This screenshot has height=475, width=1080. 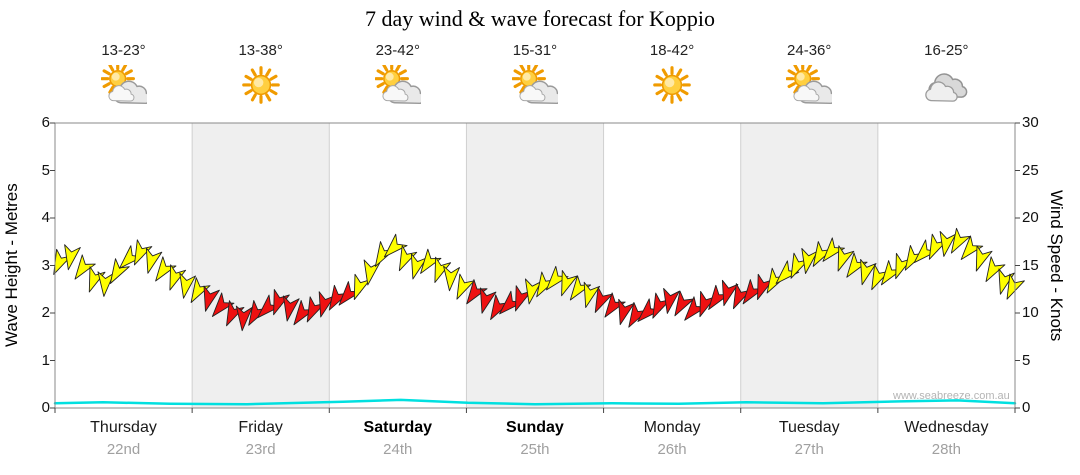 I want to click on wind-speed-tick-label: 10, so click(x=1030, y=312).